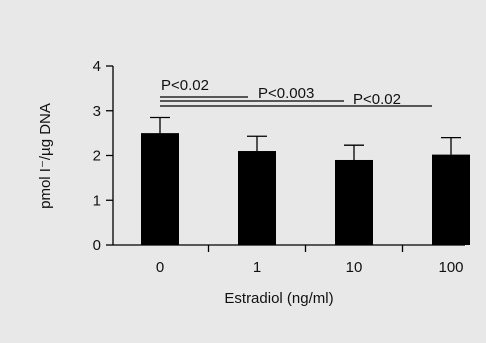 This screenshot has height=343, width=486. What do you see at coordinates (160, 267) in the screenshot?
I see `x-tick-label: 0` at bounding box center [160, 267].